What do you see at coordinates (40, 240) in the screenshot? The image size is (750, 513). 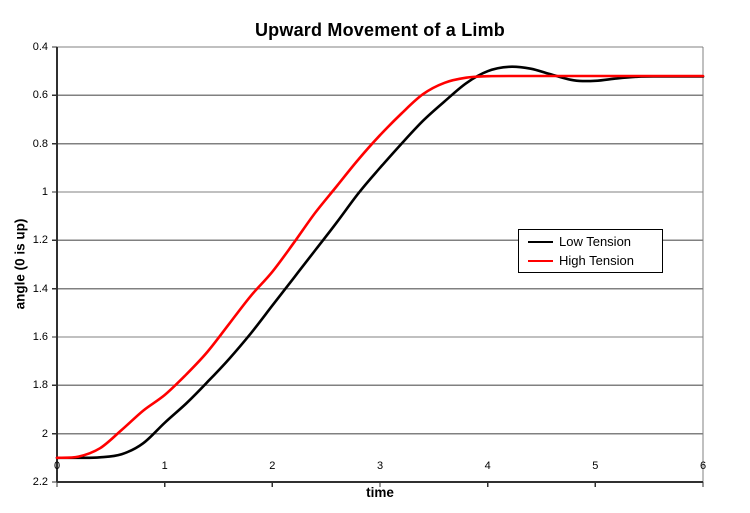 I see `y-tick-label: 1.2` at bounding box center [40, 240].